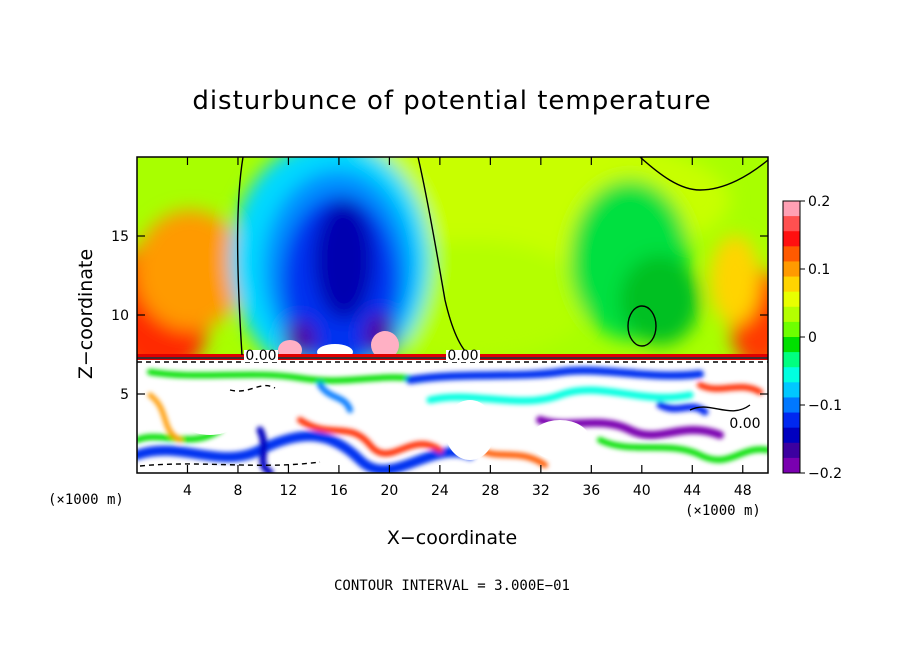  Describe the element at coordinates (591, 491) in the screenshot. I see `x-tick-label: 36` at that location.